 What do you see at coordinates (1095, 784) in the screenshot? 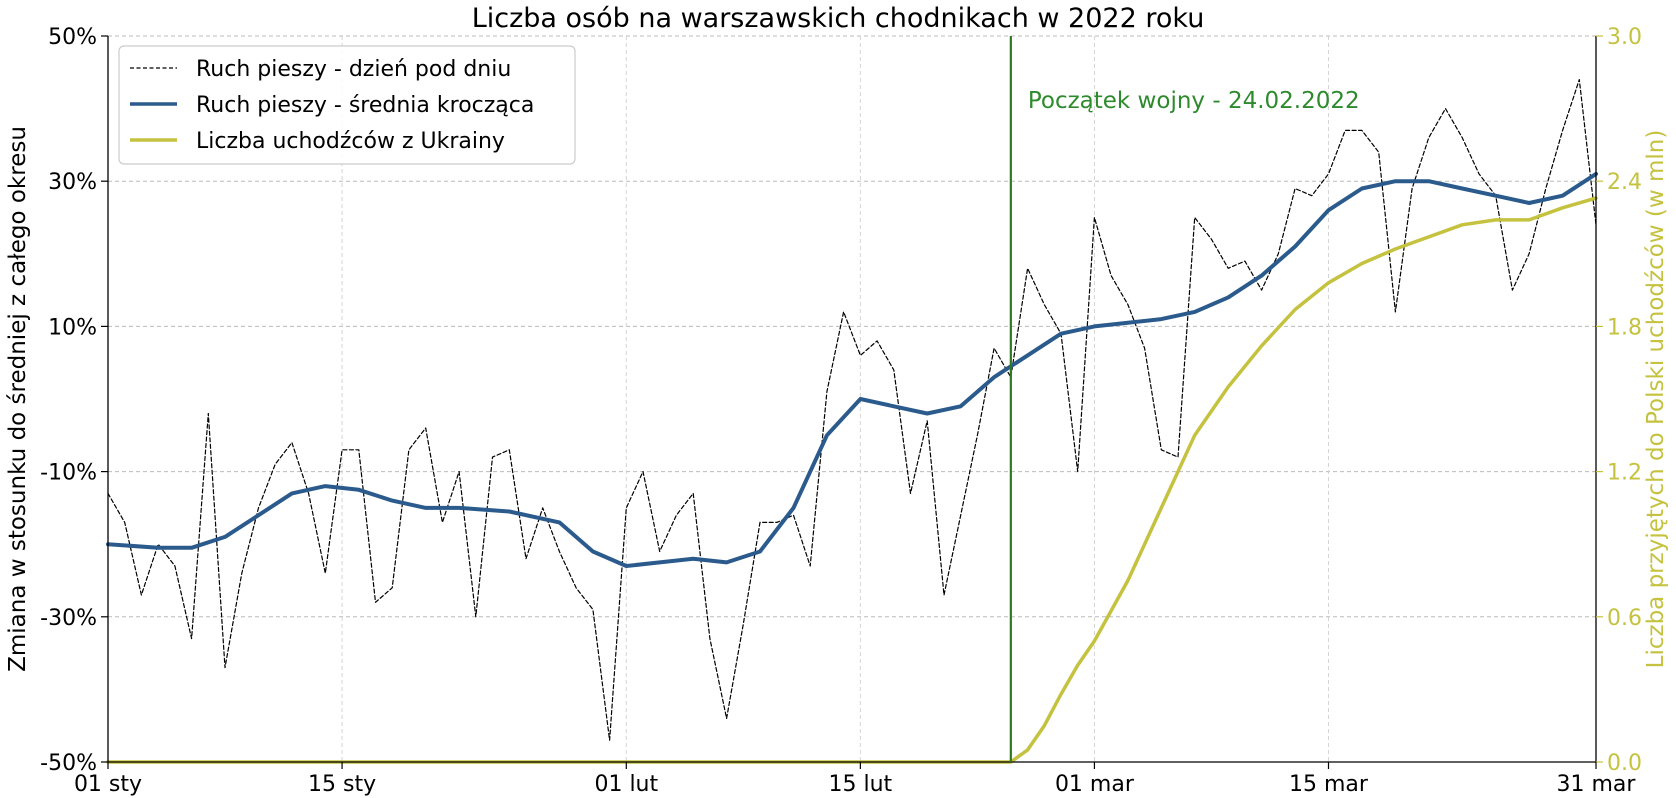
I see `x-tick-label: 01 mar` at bounding box center [1095, 784].